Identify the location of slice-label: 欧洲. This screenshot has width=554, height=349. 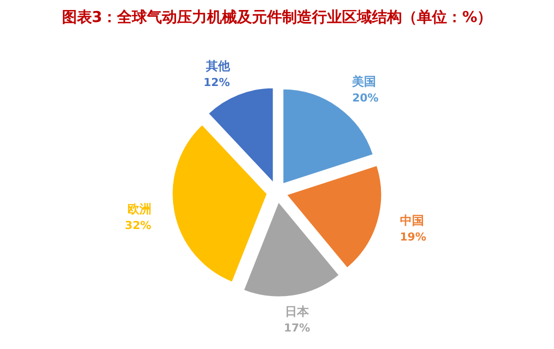
(139, 209).